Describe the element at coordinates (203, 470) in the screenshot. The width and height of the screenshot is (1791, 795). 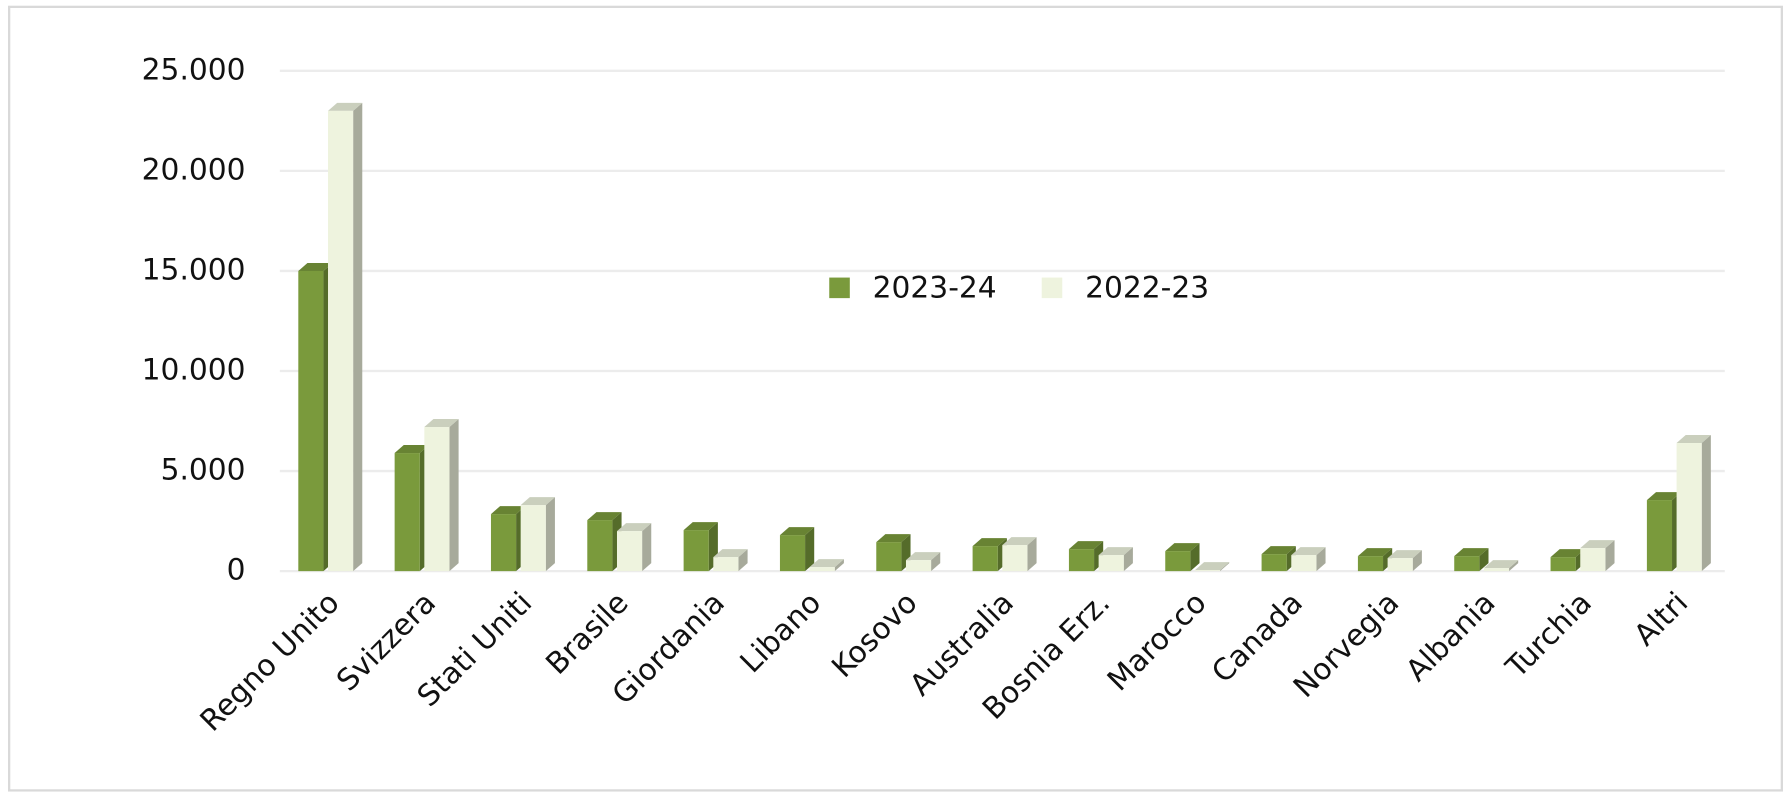
I see `y-tick-label: 5.000` at that location.